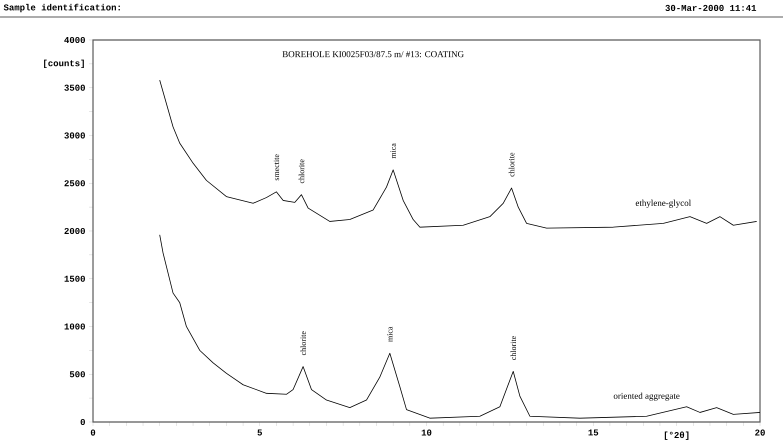  I want to click on y-tick-label: 500, so click(77, 374).